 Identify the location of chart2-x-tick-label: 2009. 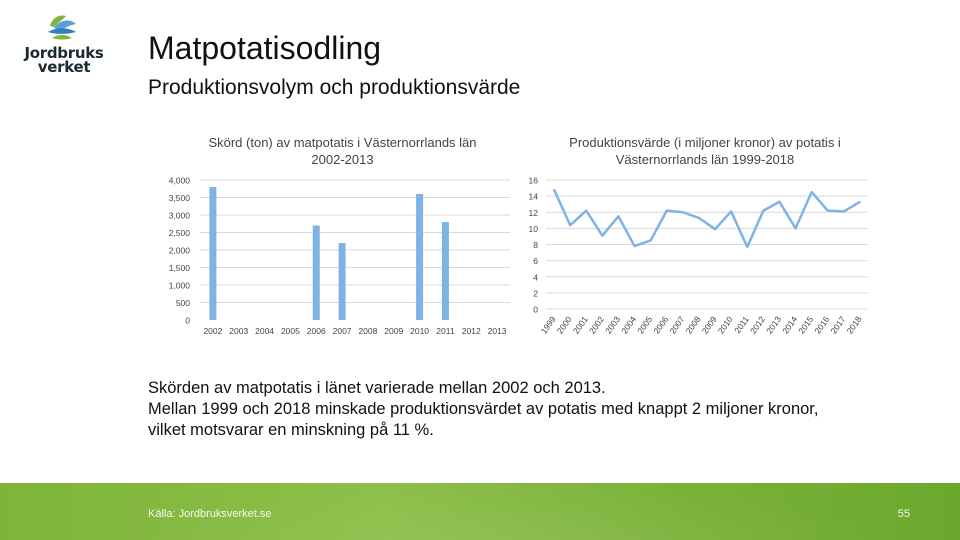
(709, 324).